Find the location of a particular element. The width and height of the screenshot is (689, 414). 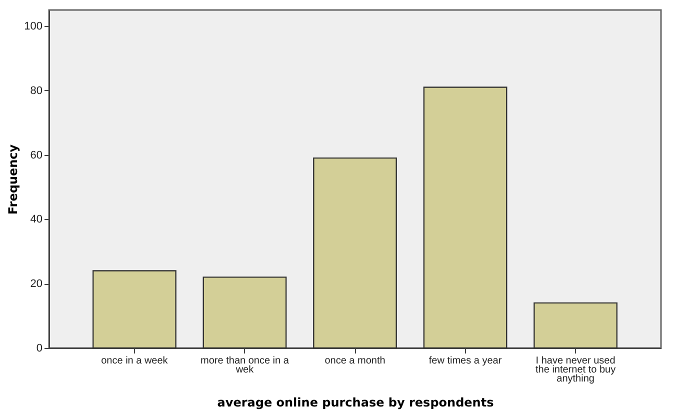

y-tick-label: 100 is located at coordinates (33, 26).